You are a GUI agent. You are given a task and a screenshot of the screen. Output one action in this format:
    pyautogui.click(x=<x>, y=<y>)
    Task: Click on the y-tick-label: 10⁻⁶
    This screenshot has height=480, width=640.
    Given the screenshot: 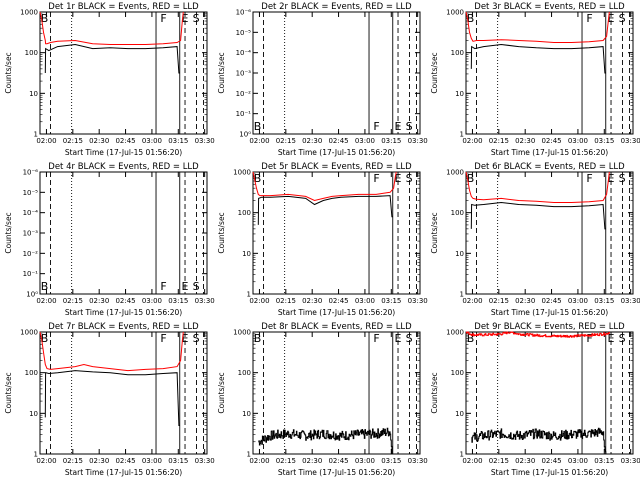 What is the action you would take?
    pyautogui.click(x=244, y=13)
    